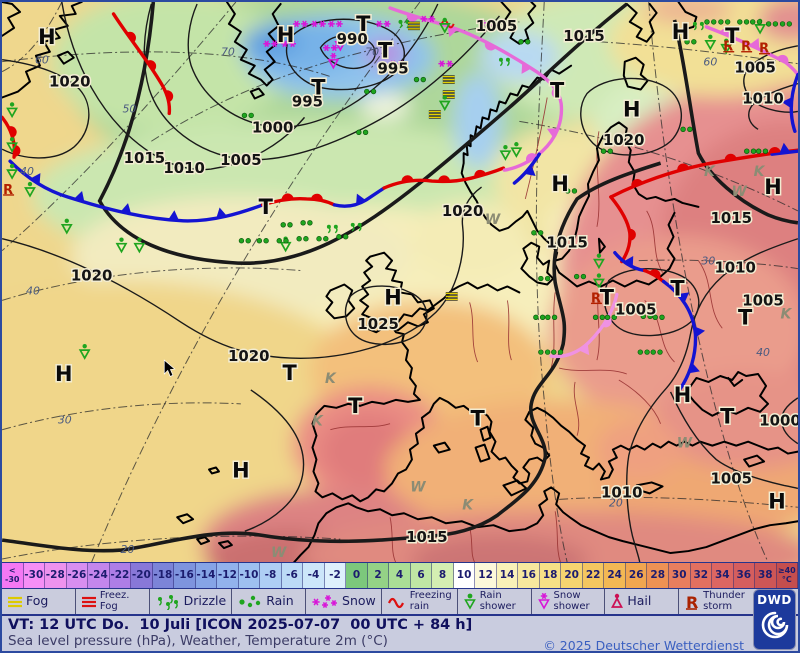  I want to click on drizzle-icon, so click(168, 602).